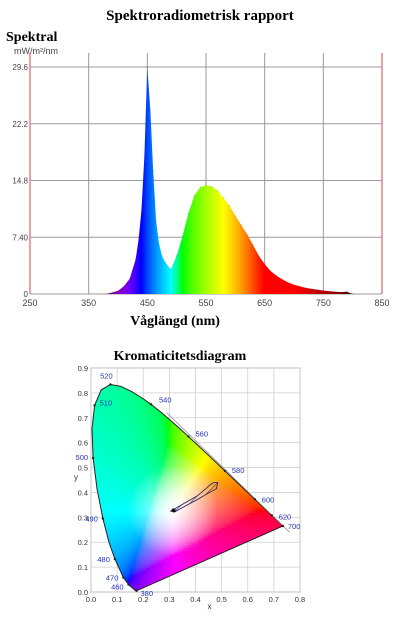 This screenshot has width=400, height=623. I want to click on locus-wavelength-label: 600, so click(268, 499).